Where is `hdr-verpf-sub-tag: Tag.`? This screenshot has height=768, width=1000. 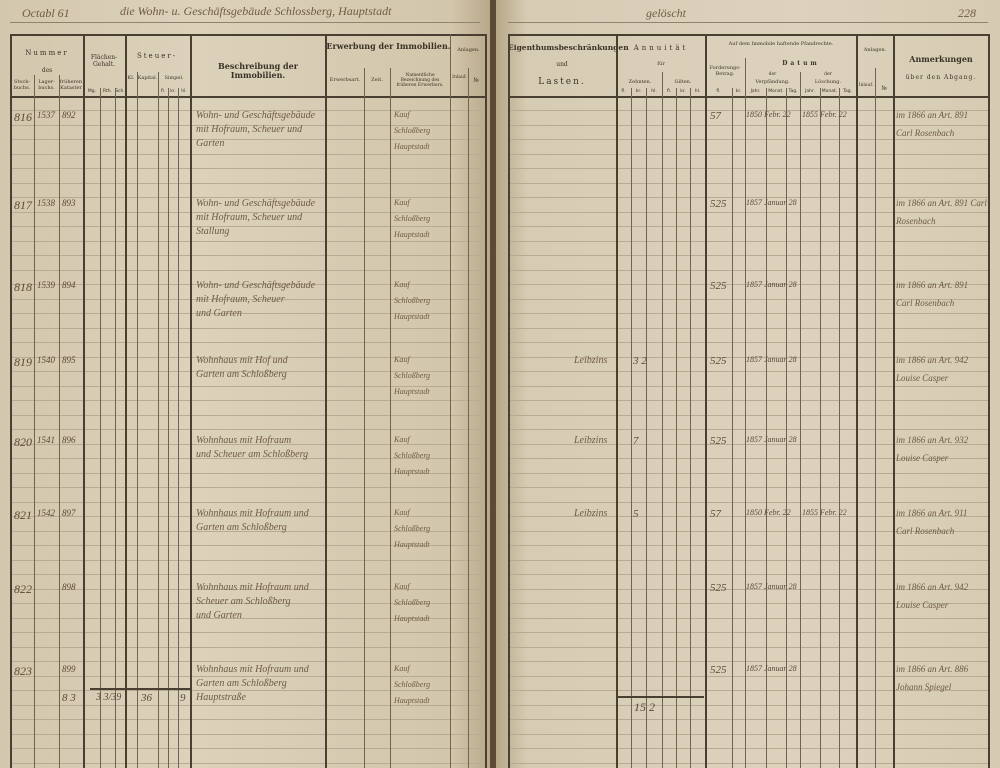 hdr-verpf-sub-tag: Tag. is located at coordinates (793, 91).